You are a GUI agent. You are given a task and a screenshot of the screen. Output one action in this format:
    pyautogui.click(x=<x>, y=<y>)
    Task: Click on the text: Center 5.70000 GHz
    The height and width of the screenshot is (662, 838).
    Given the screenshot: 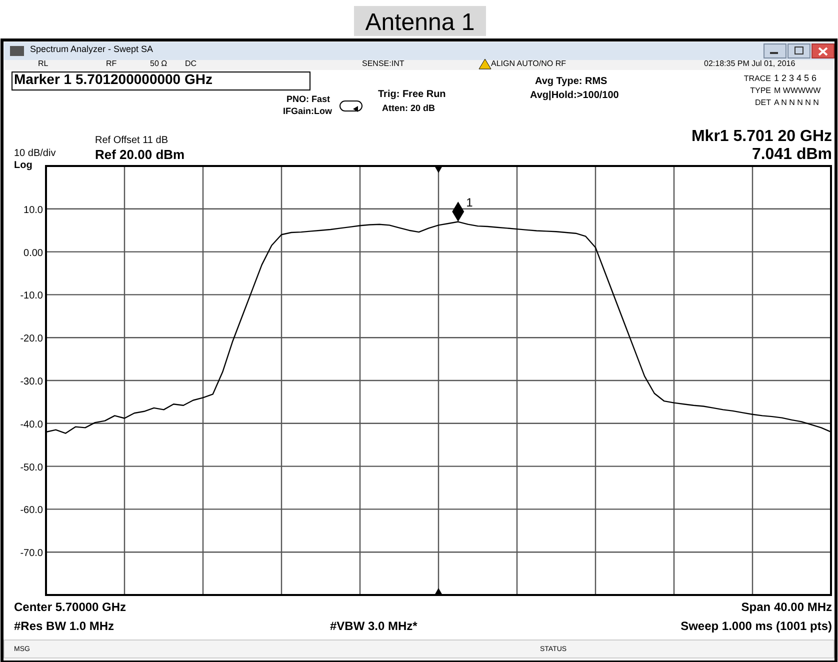 What is the action you would take?
    pyautogui.click(x=70, y=607)
    